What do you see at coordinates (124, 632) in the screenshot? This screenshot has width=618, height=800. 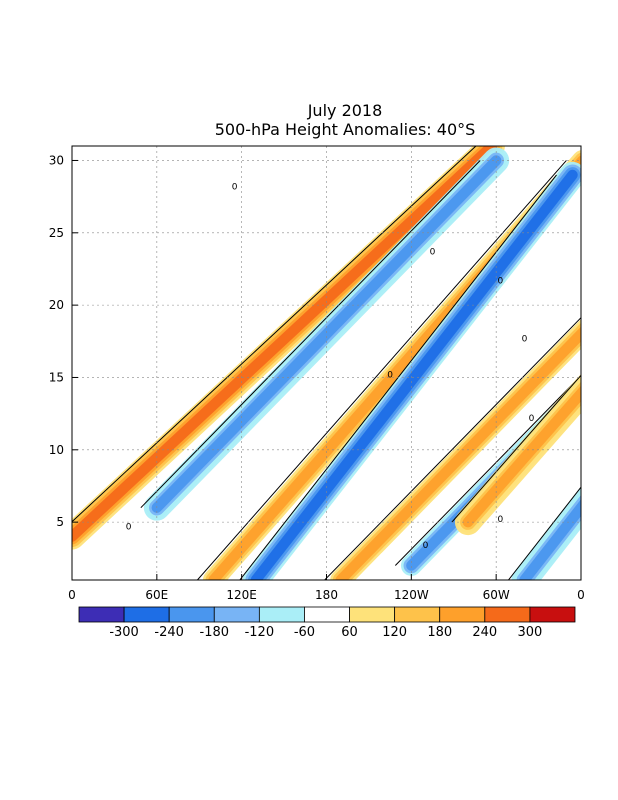 I see `legend-label: -300` at bounding box center [124, 632].